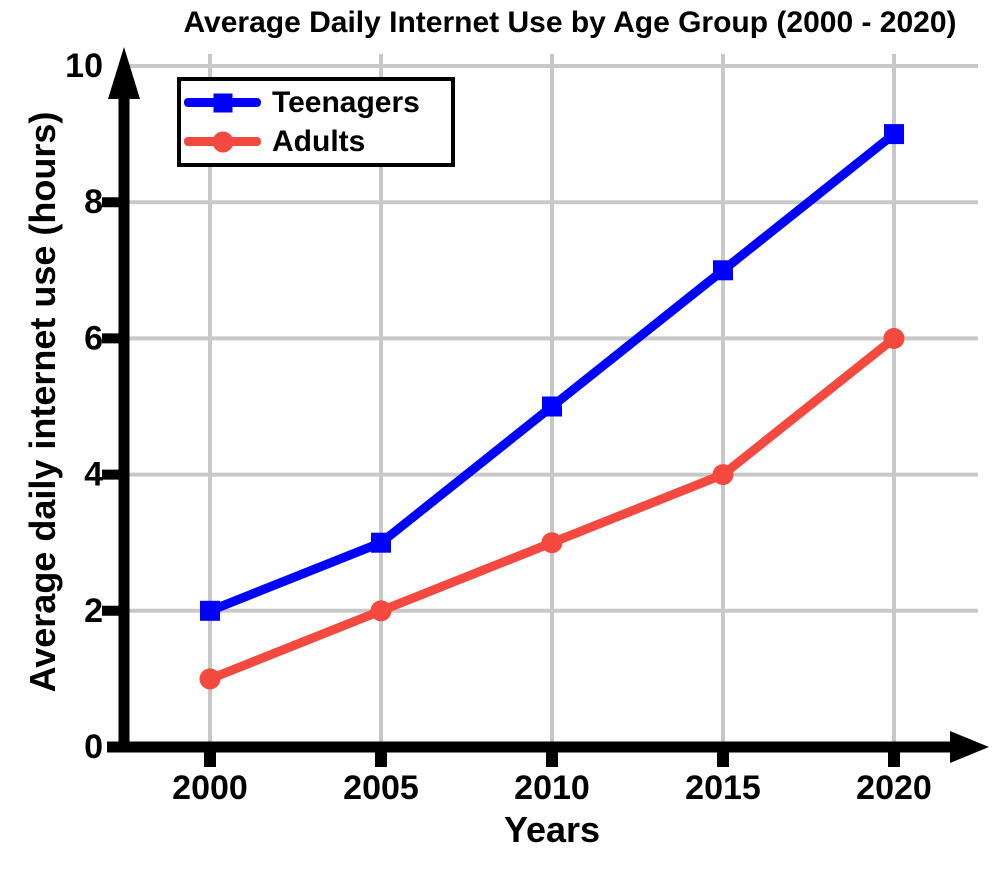 Image resolution: width=1000 pixels, height=869 pixels. I want to click on y-tick-label: 0, so click(93, 747).